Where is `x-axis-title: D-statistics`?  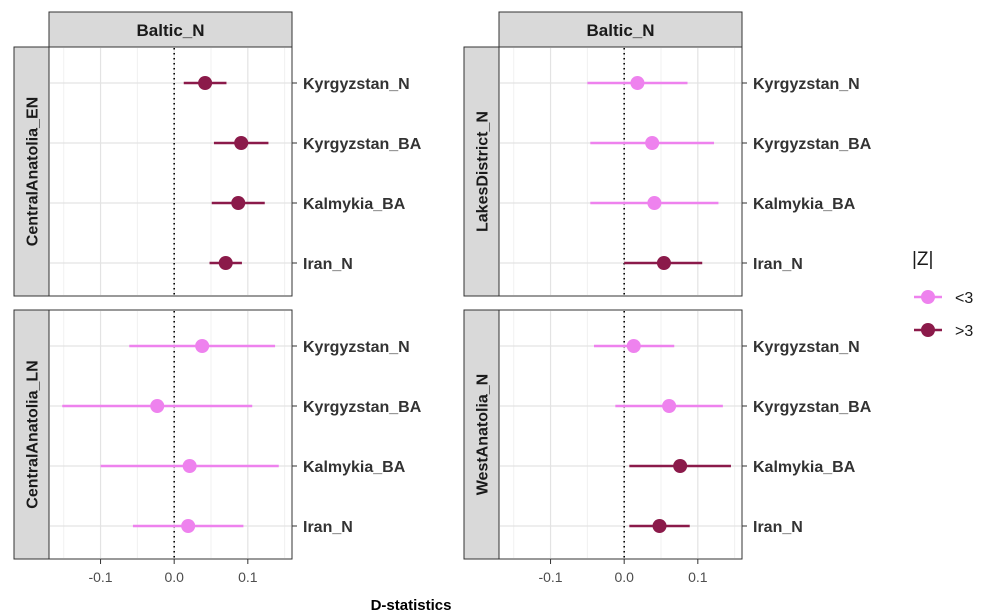
x-axis-title: D-statistics is located at coordinates (411, 605).